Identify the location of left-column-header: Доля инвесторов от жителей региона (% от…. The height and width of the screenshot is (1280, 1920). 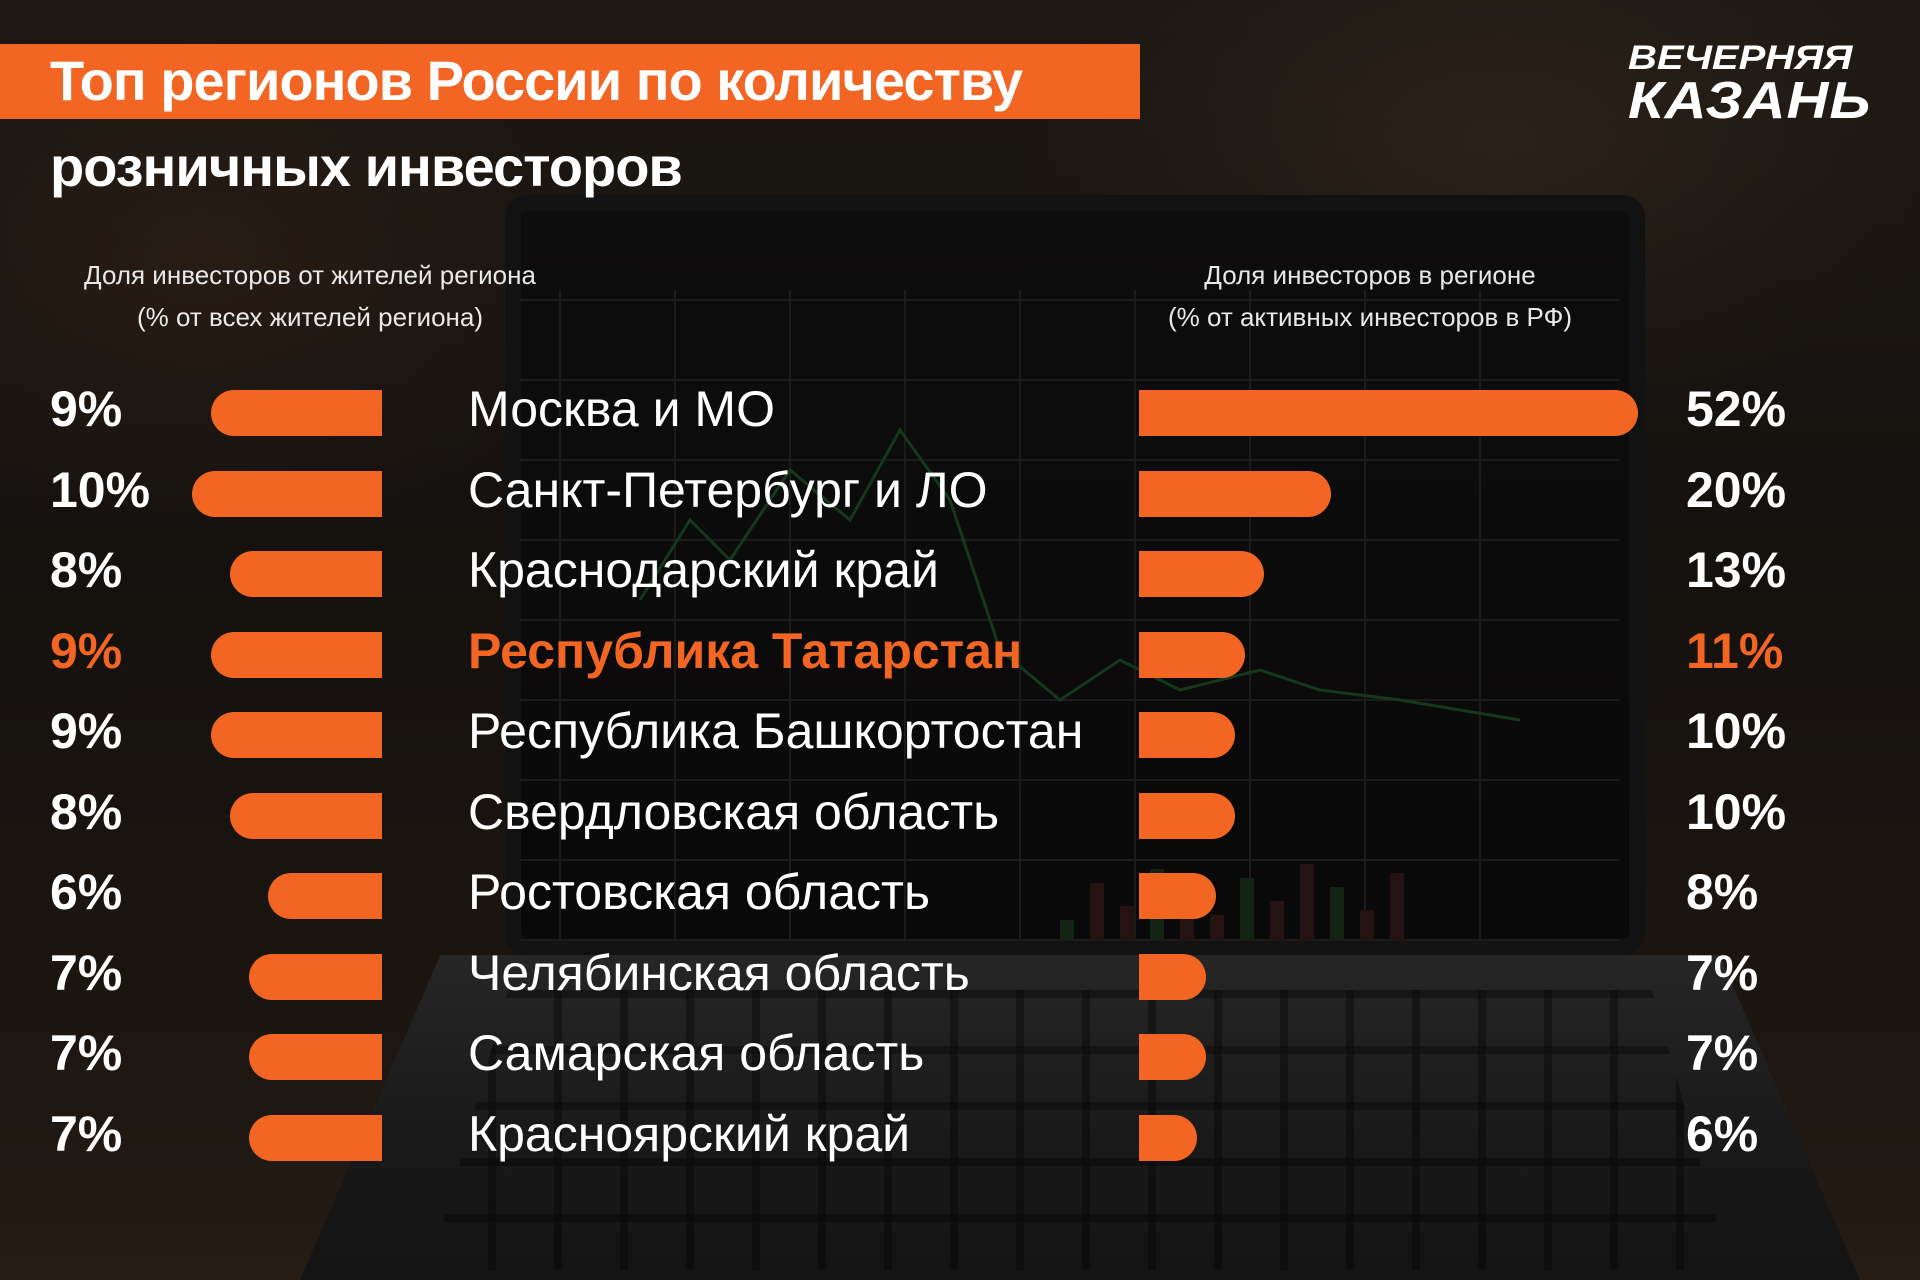
(310, 296).